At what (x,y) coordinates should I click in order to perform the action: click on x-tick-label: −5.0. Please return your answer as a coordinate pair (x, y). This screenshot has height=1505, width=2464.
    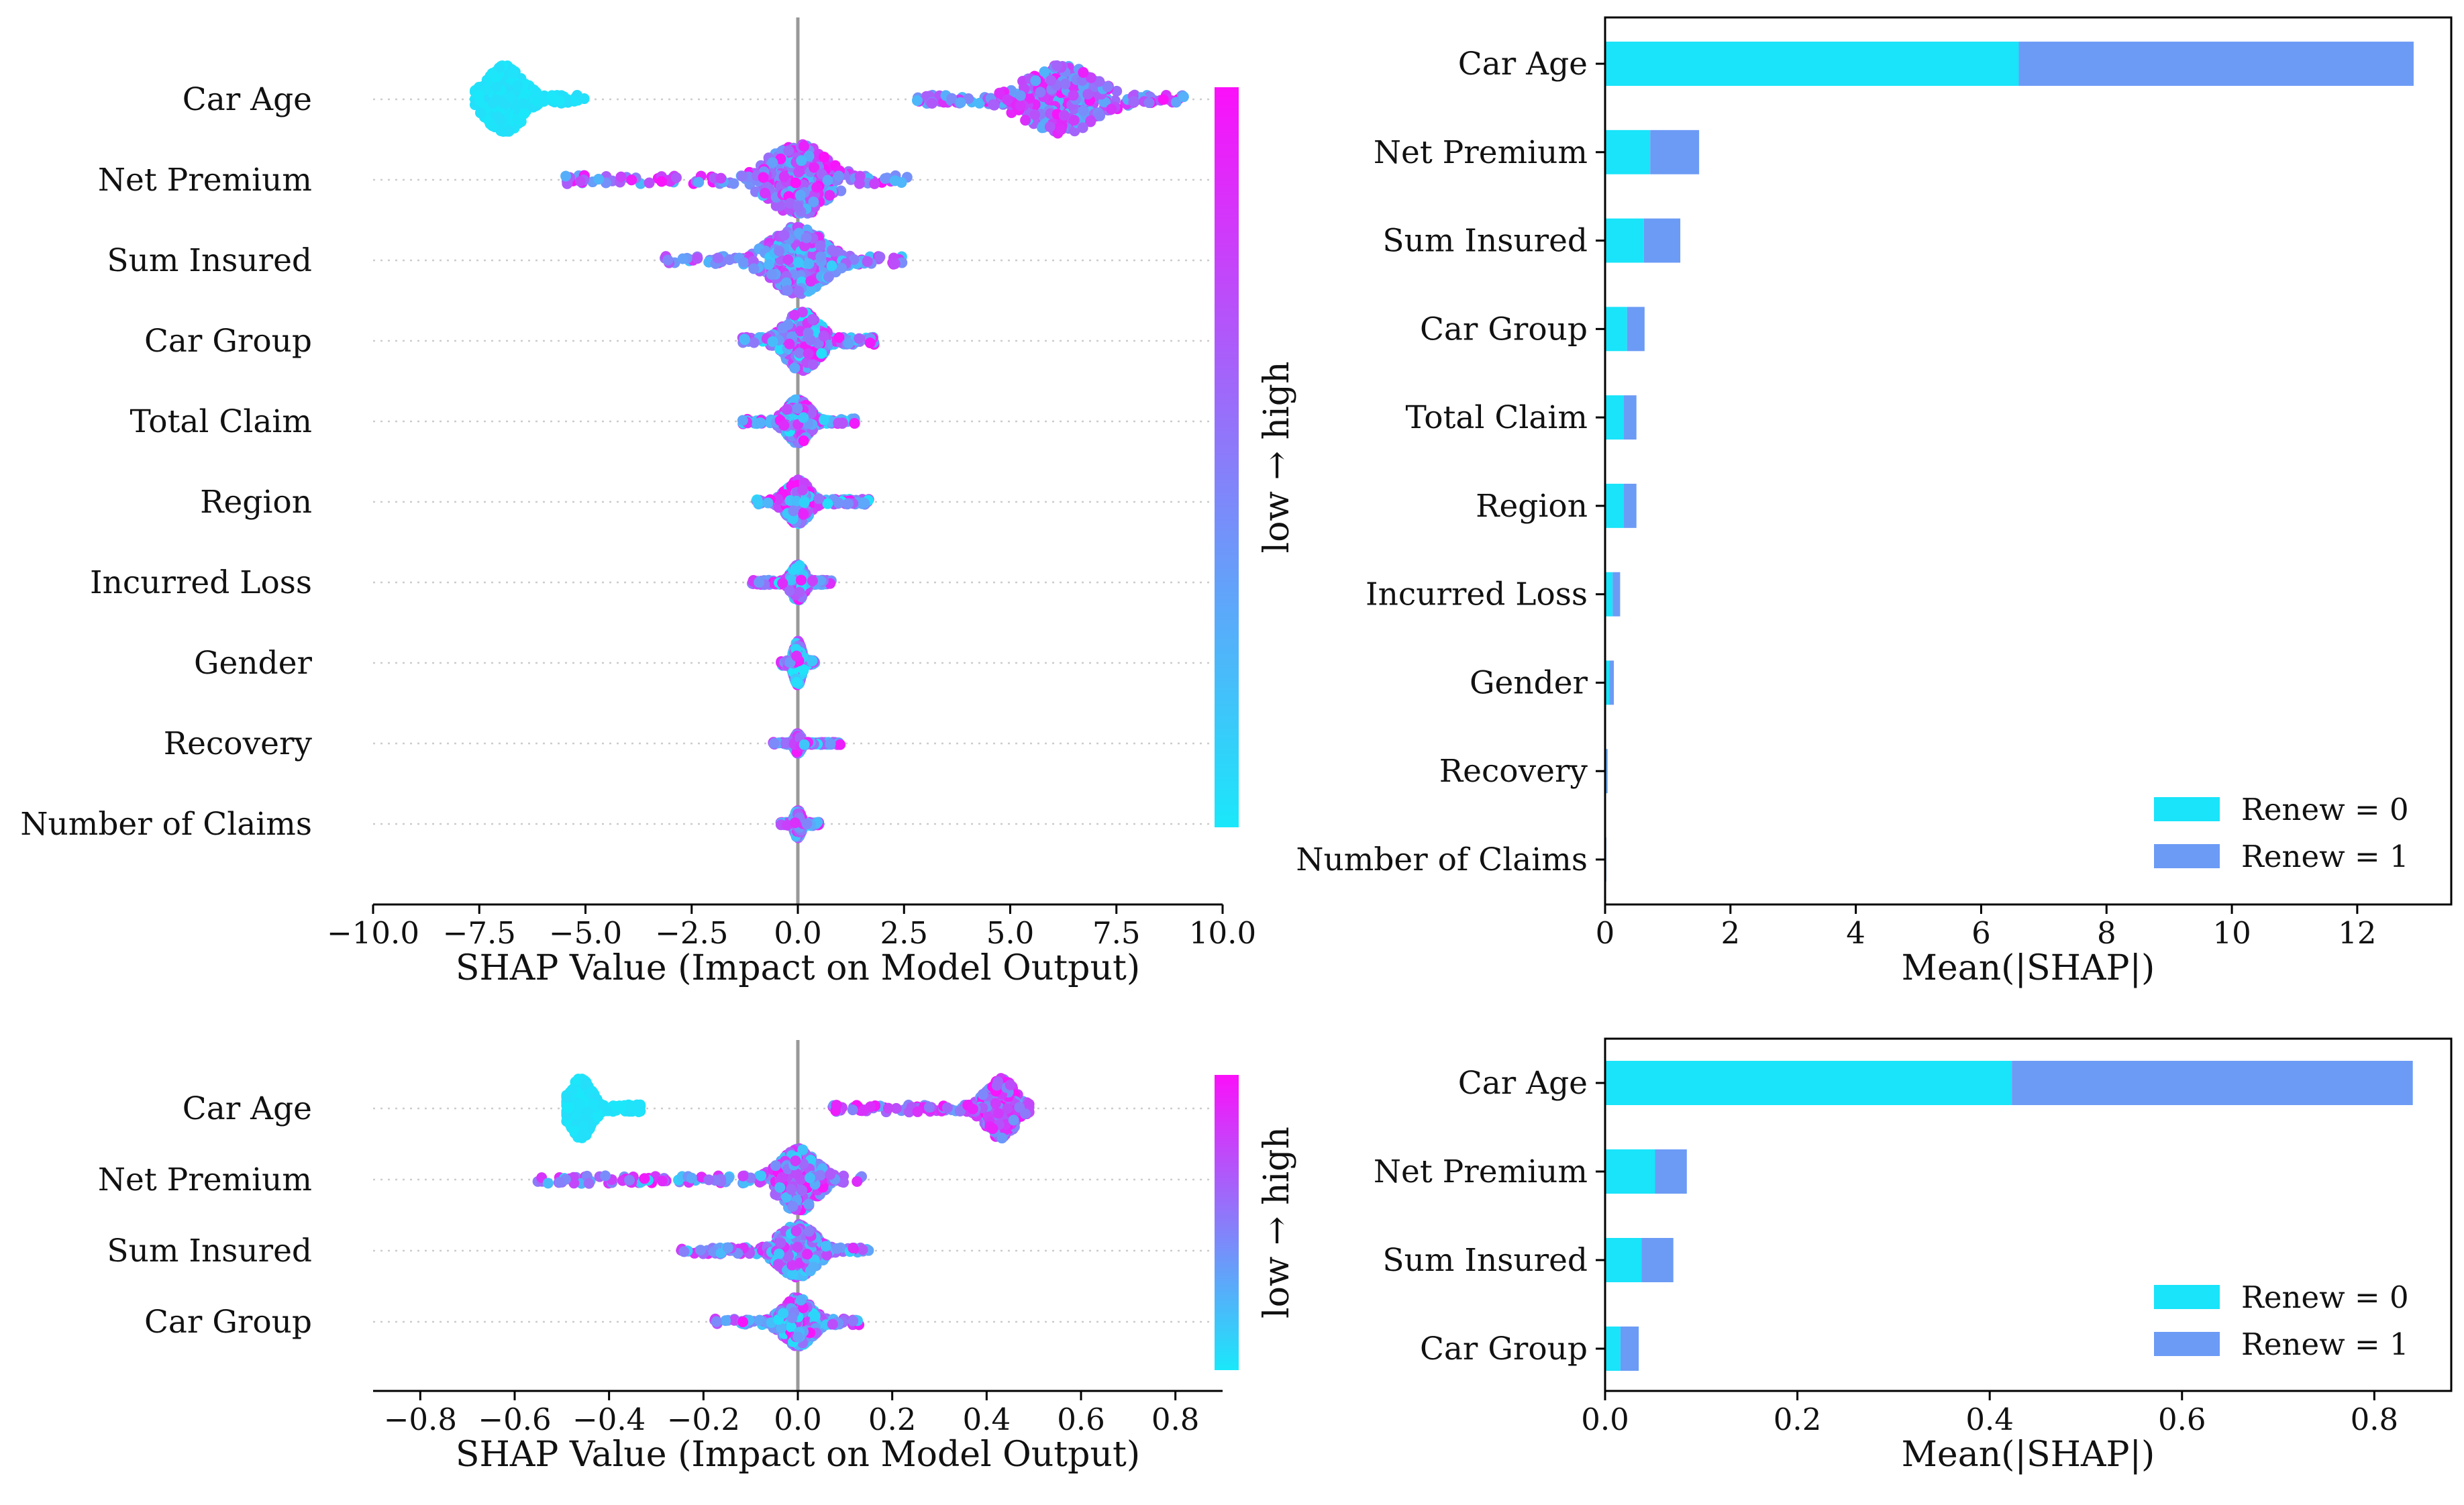
    Looking at the image, I should click on (585, 933).